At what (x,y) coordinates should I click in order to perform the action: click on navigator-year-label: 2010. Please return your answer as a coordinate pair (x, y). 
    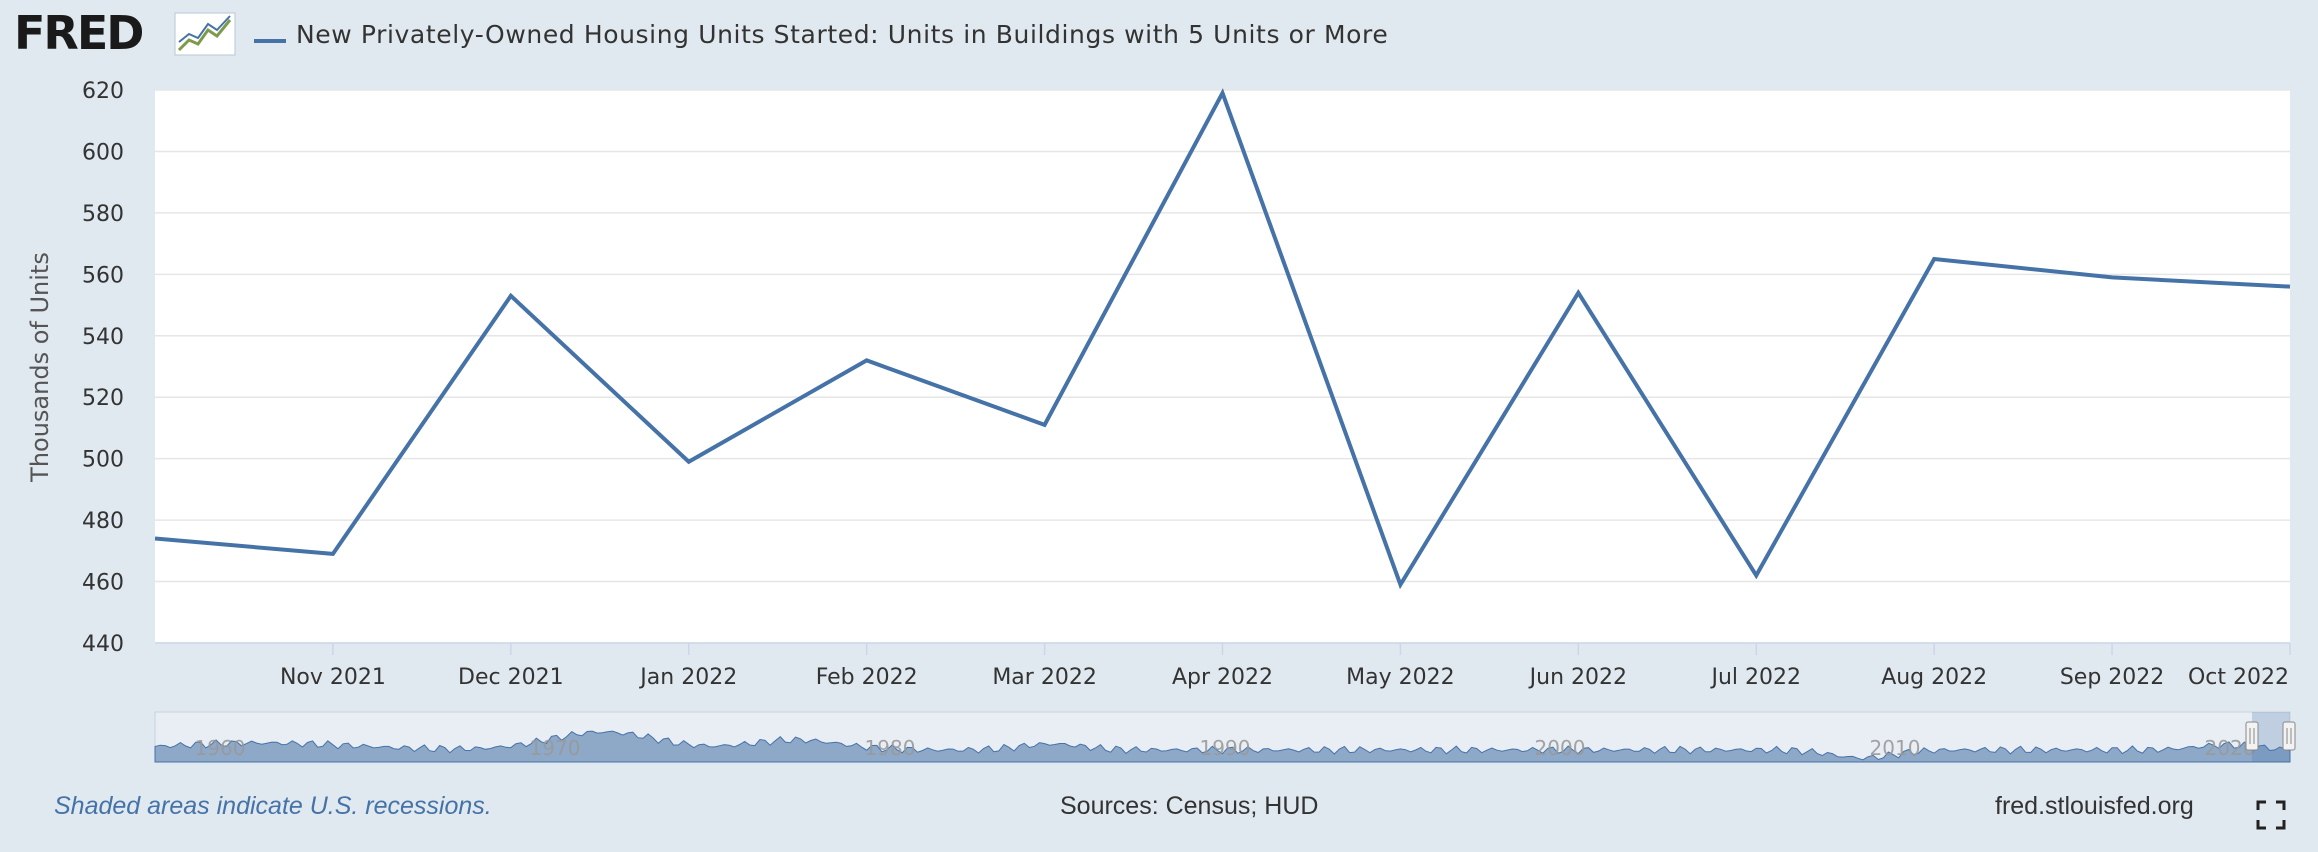
    Looking at the image, I should click on (1895, 748).